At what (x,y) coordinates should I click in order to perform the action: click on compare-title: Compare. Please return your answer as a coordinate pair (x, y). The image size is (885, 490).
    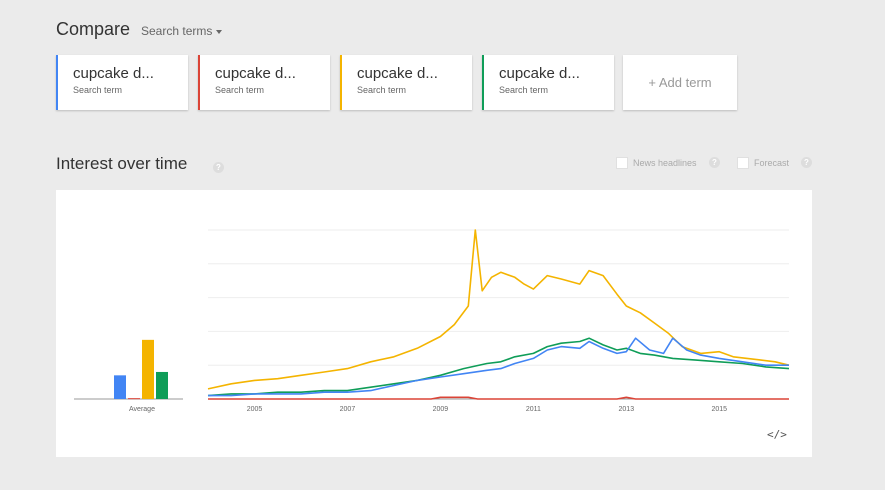
    Looking at the image, I should click on (93, 29).